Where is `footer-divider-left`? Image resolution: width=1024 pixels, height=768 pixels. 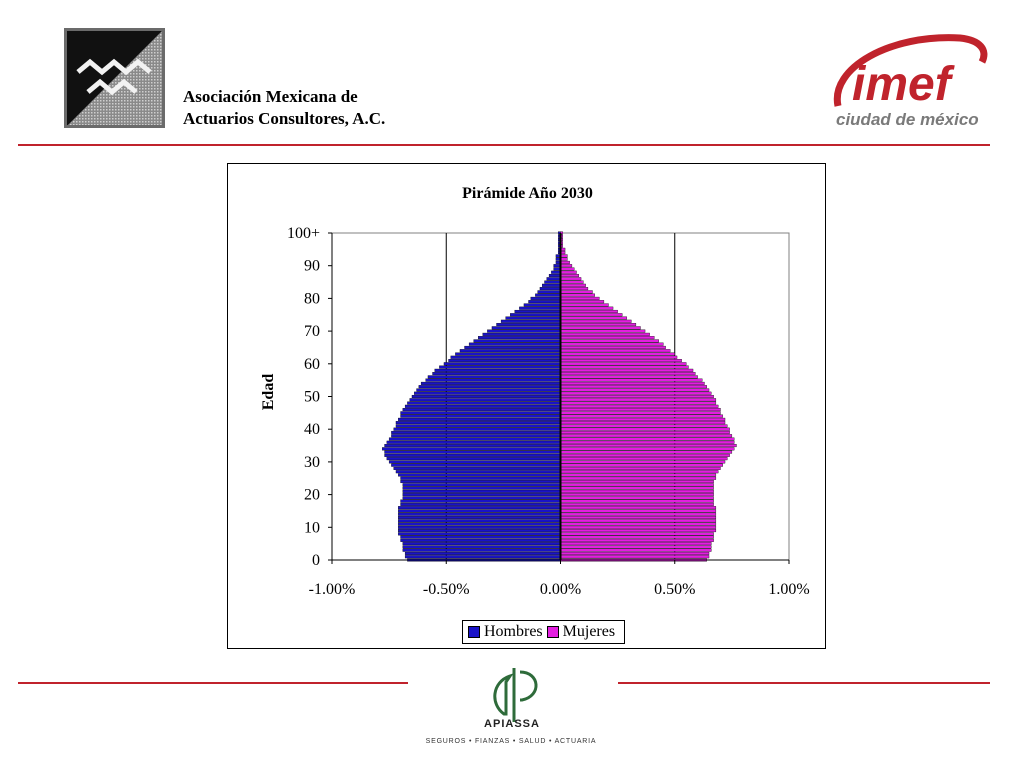 footer-divider-left is located at coordinates (213, 683).